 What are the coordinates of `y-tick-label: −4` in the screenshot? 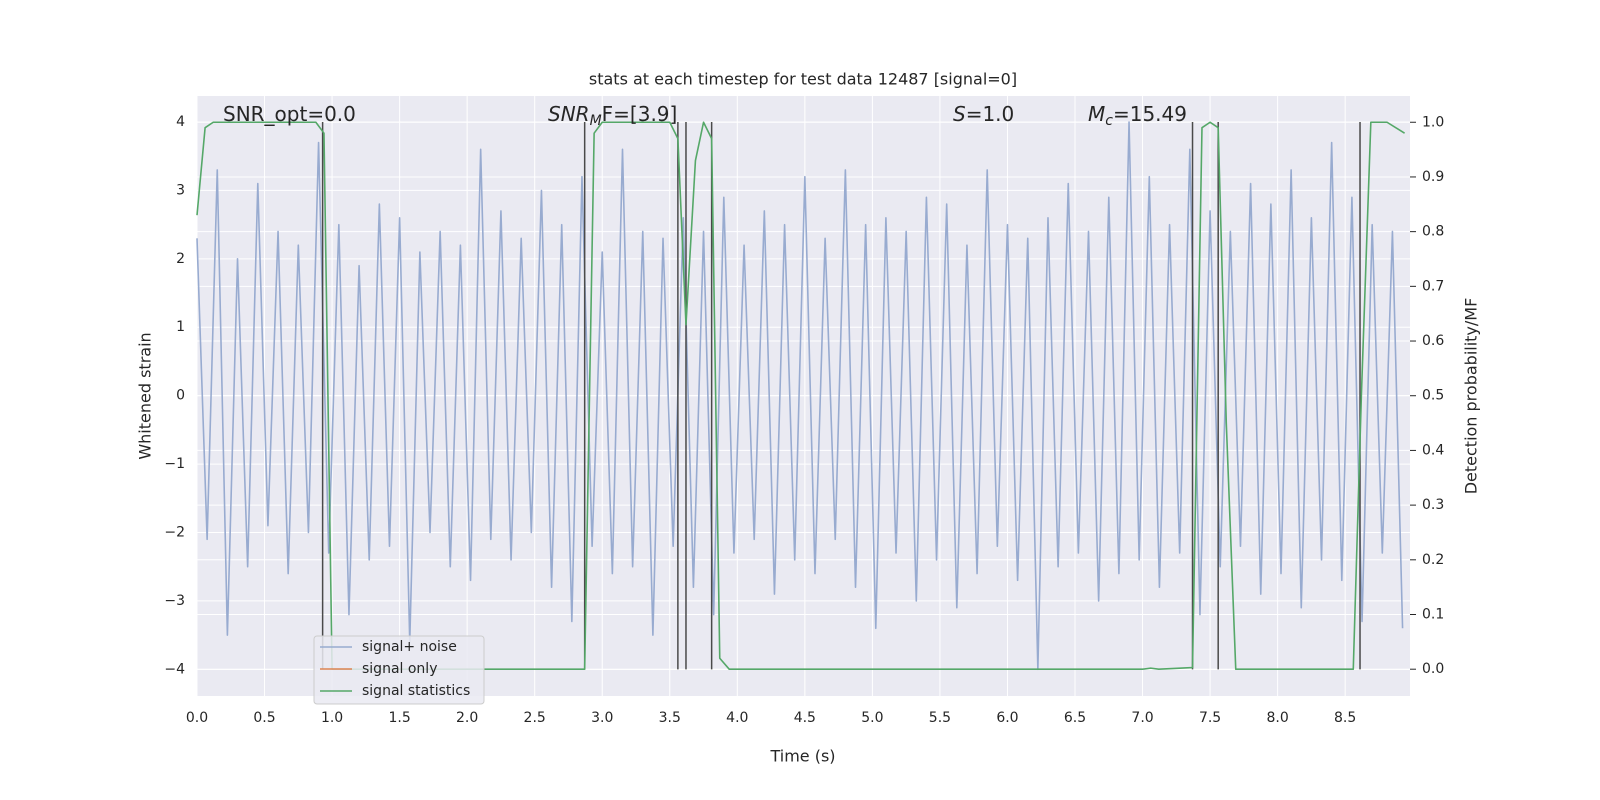 It's located at (174, 669).